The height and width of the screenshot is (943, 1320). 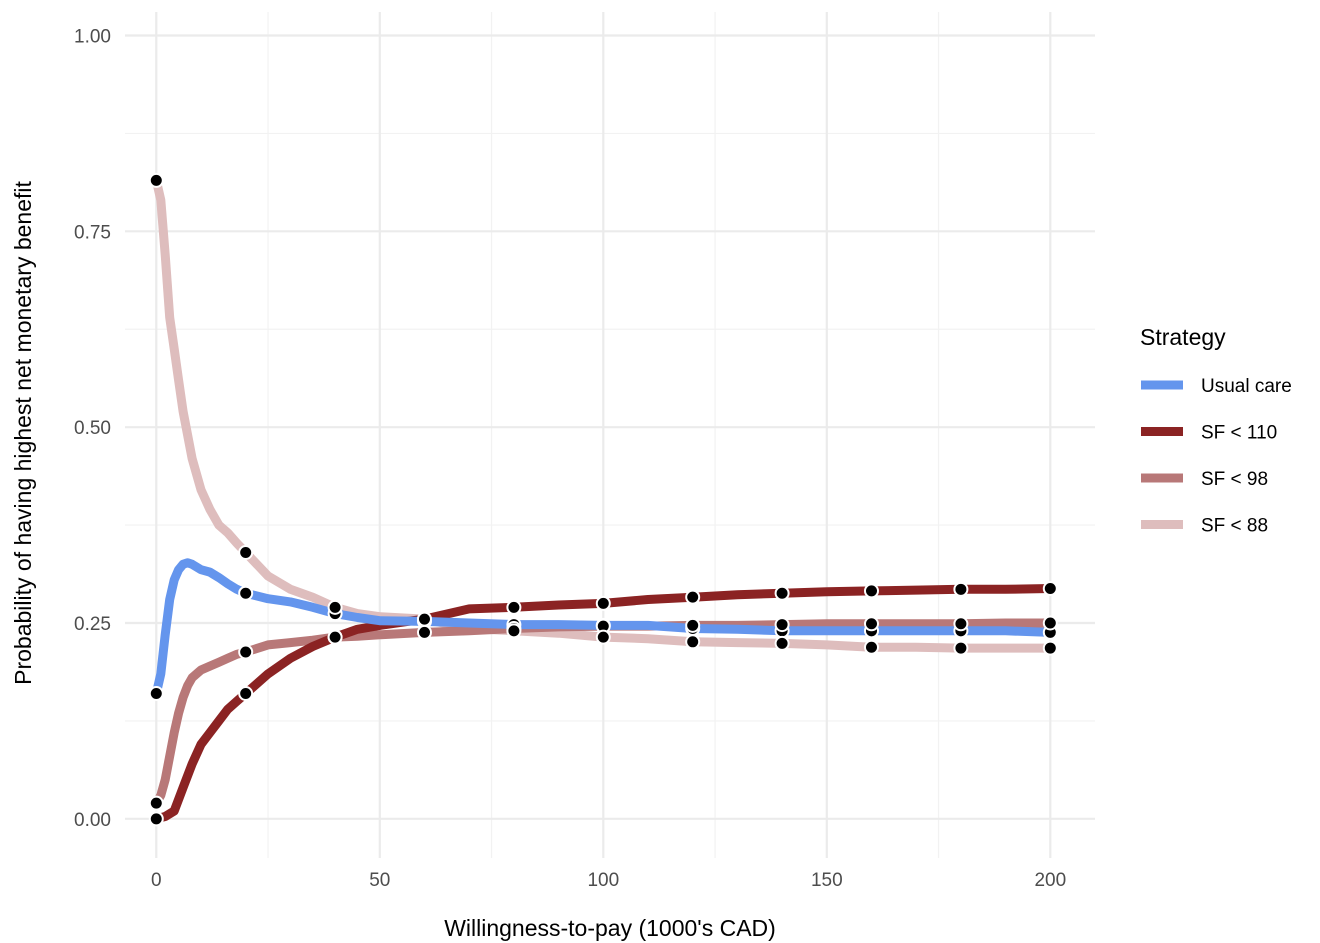 I want to click on y-tick-label: 0.50, so click(x=92, y=428).